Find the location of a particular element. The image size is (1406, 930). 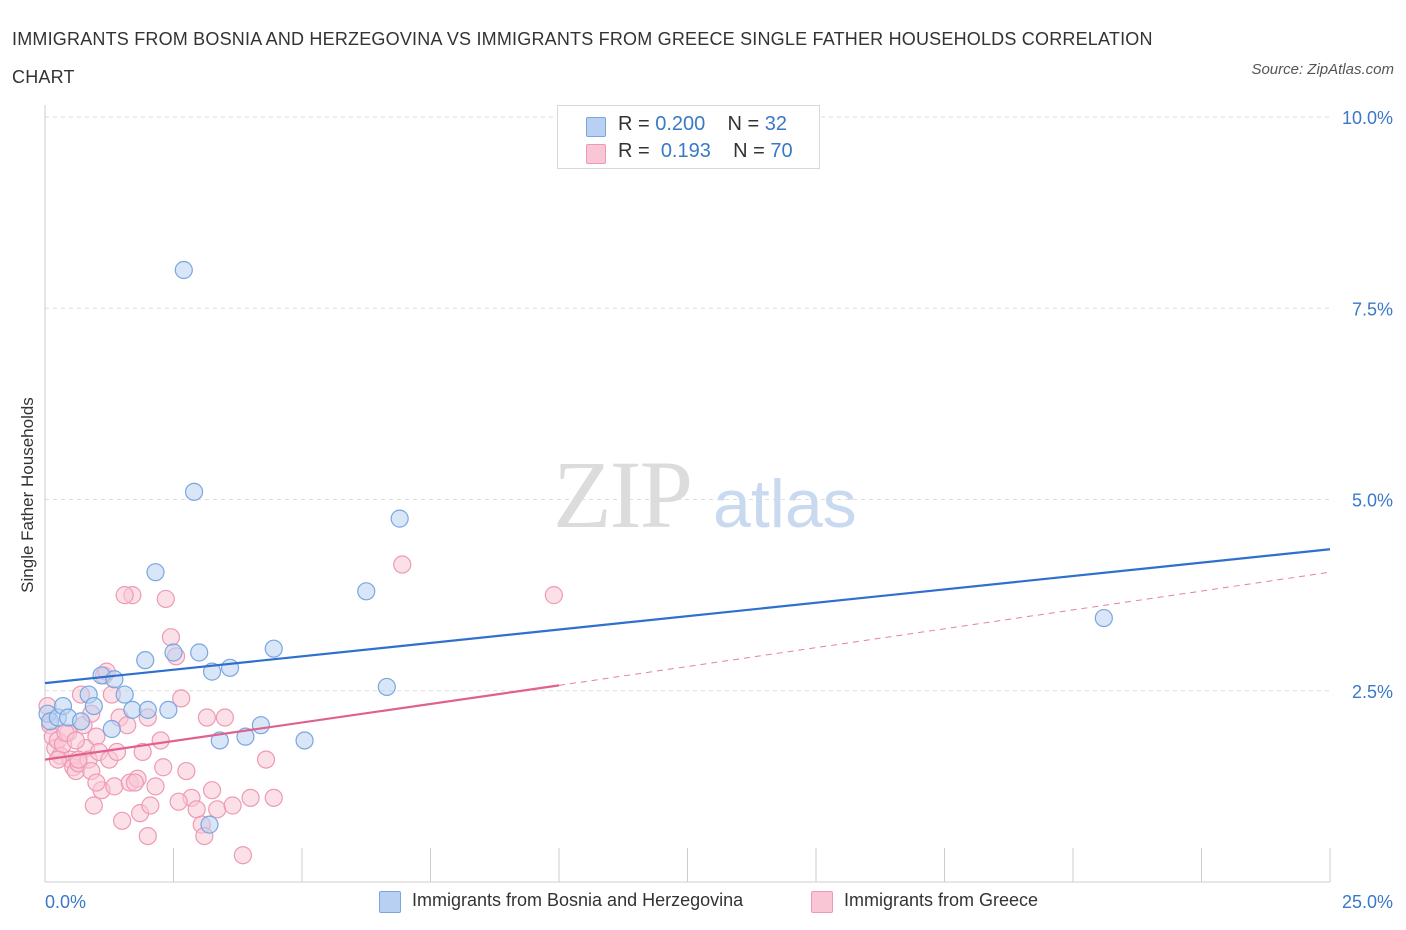

bottom-legend-label-greece: Immigrants from Greece is located at coordinates (941, 900).